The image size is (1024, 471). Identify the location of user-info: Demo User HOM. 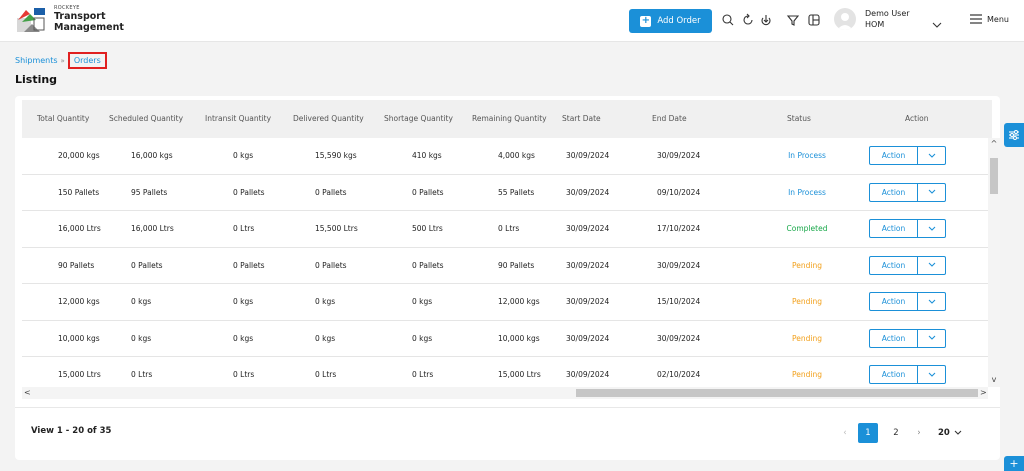
(887, 19).